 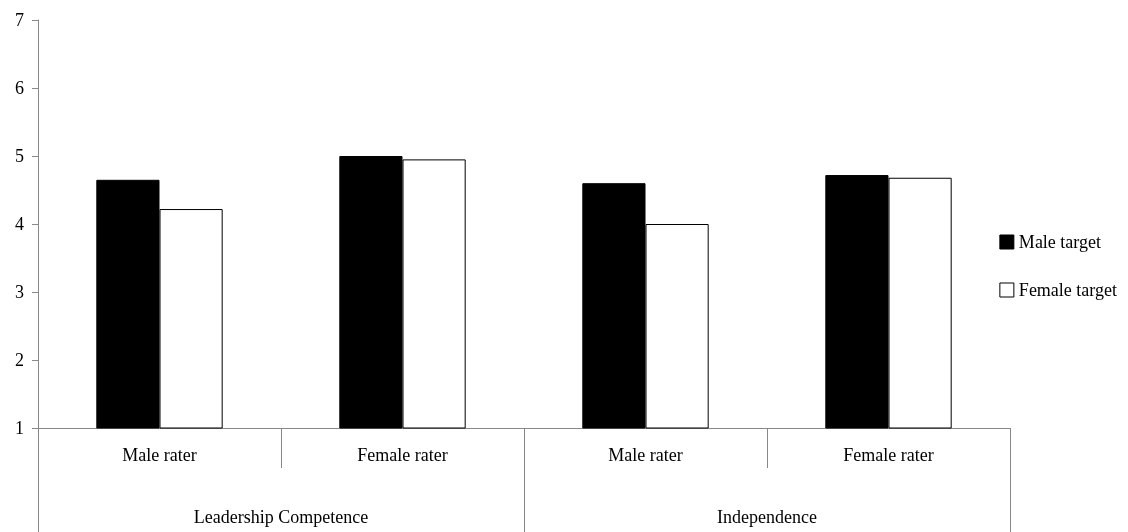 I want to click on y-tick-label: 6, so click(x=19, y=88).